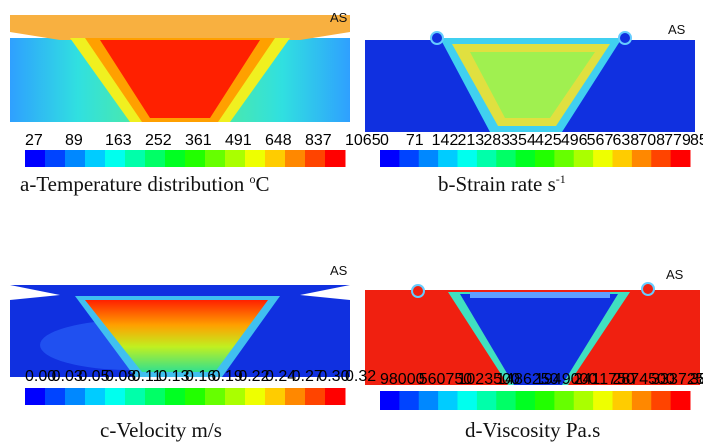  Describe the element at coordinates (522, 140) in the screenshot. I see `colorbar-tick-label: 354` at that location.